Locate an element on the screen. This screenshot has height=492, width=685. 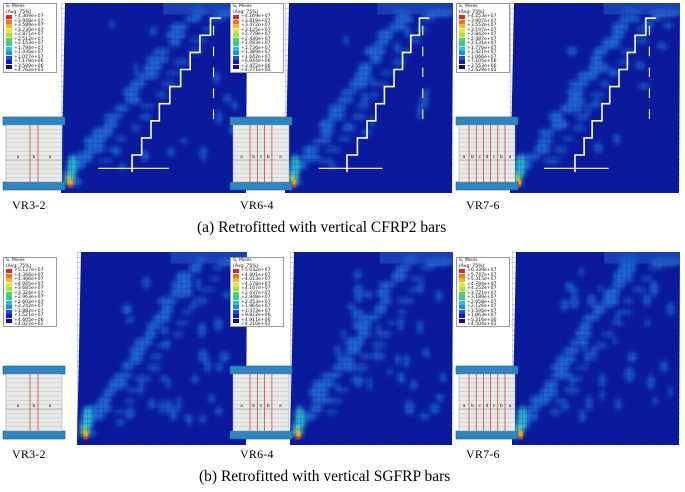
legend-value: +1.063e+07 is located at coordinates (482, 315).